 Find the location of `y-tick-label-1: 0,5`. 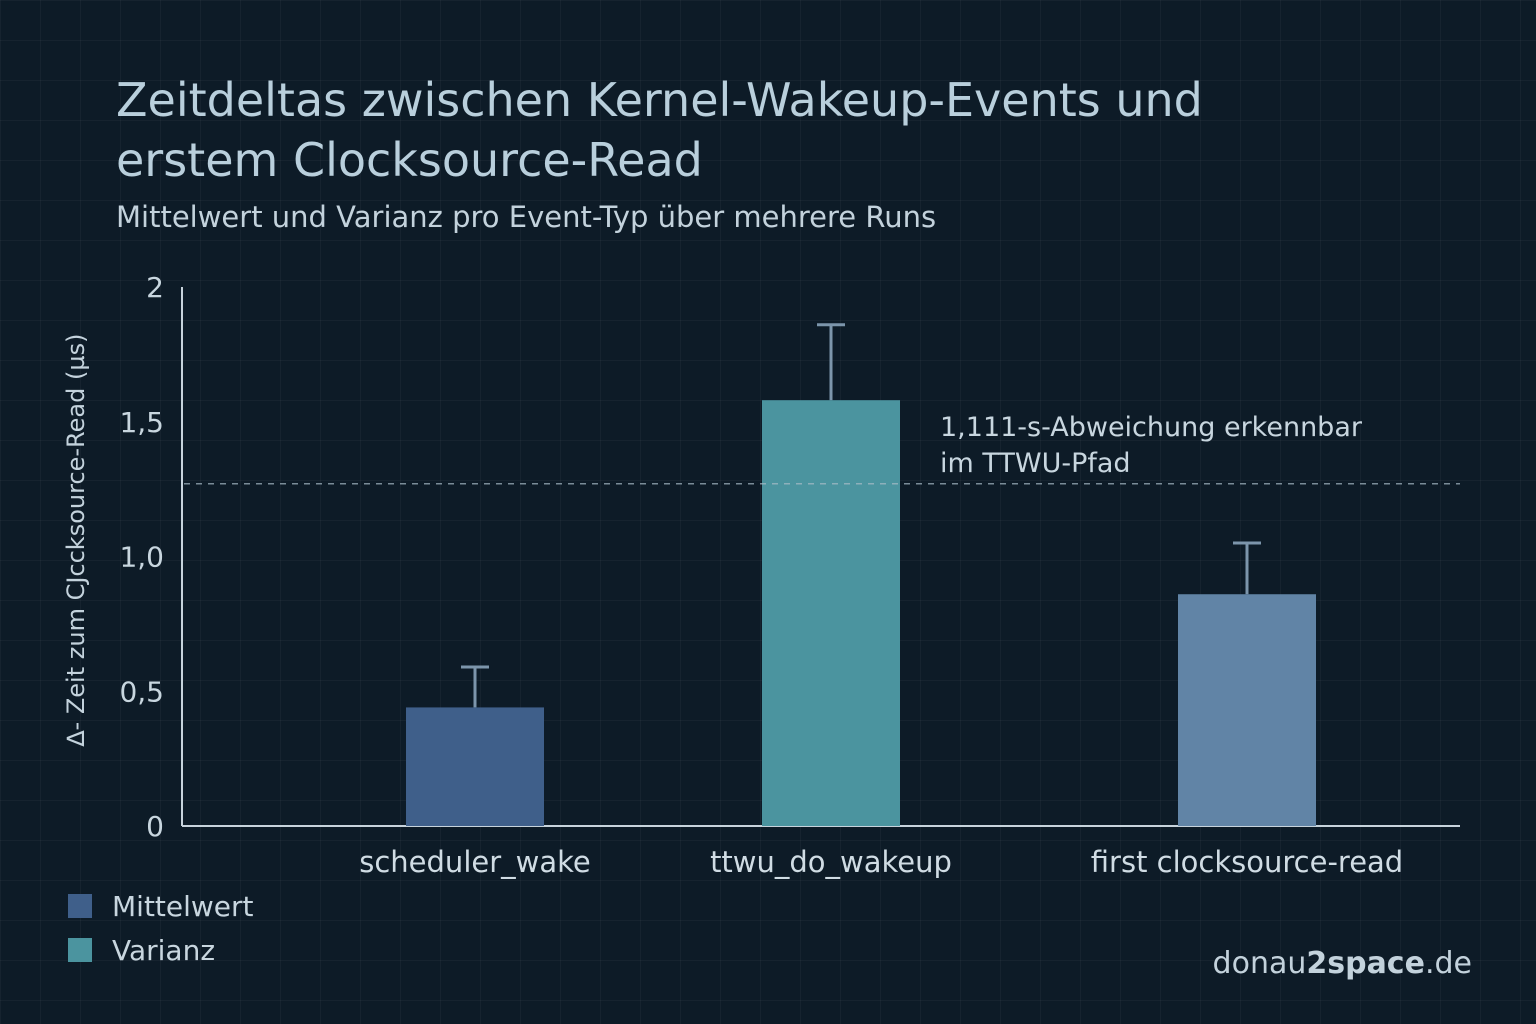

y-tick-label-1: 0,5 is located at coordinates (141, 691).